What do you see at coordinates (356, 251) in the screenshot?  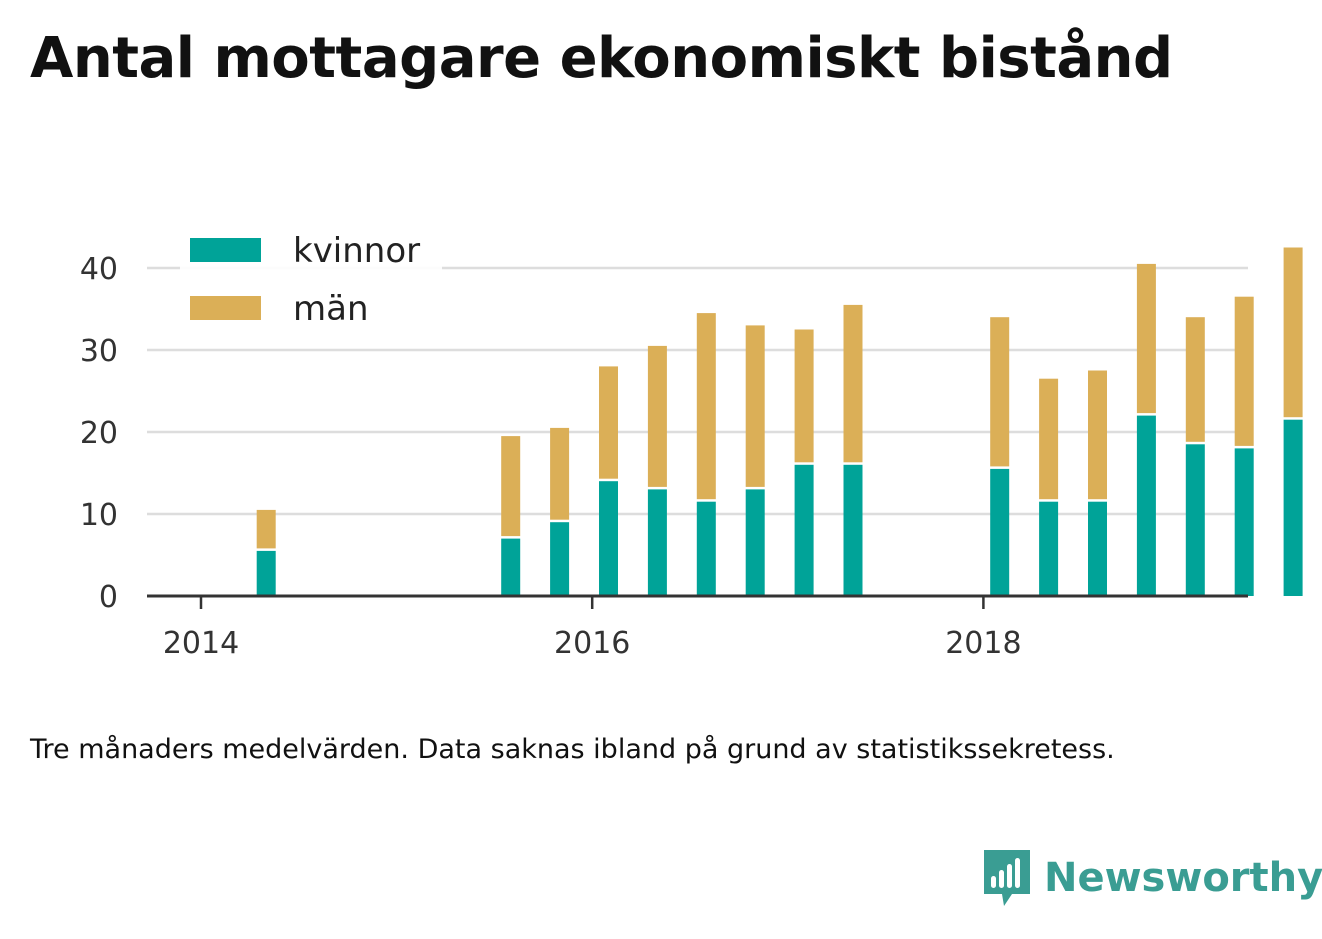 I see `legend-label: kvinnor` at bounding box center [356, 251].